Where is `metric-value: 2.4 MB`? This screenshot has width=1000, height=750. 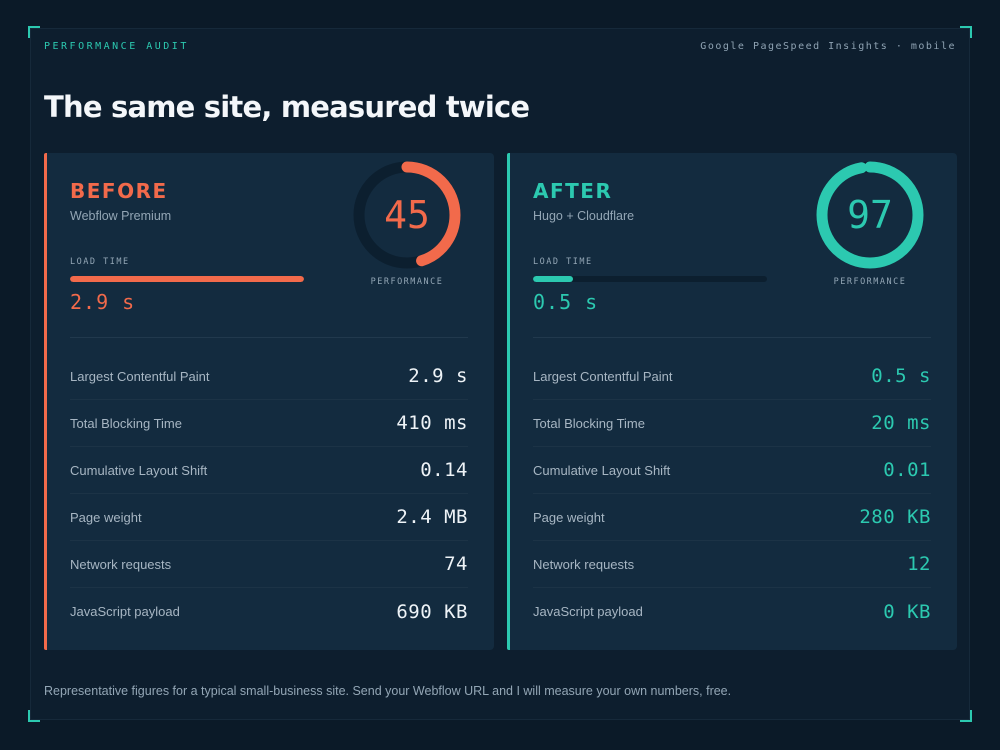 metric-value: 2.4 MB is located at coordinates (432, 517).